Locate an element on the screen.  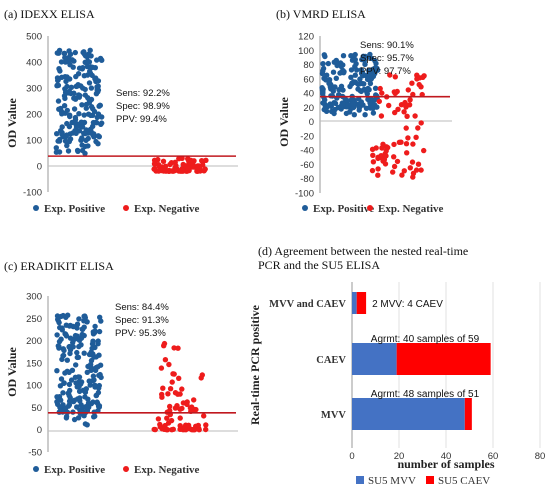
panel-b-y-tick-label: 20 is located at coordinates (308, 108).